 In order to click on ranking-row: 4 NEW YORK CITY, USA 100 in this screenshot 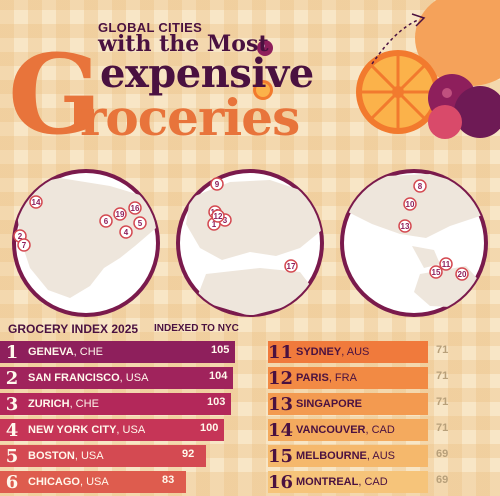, I will do `click(130, 431)`.